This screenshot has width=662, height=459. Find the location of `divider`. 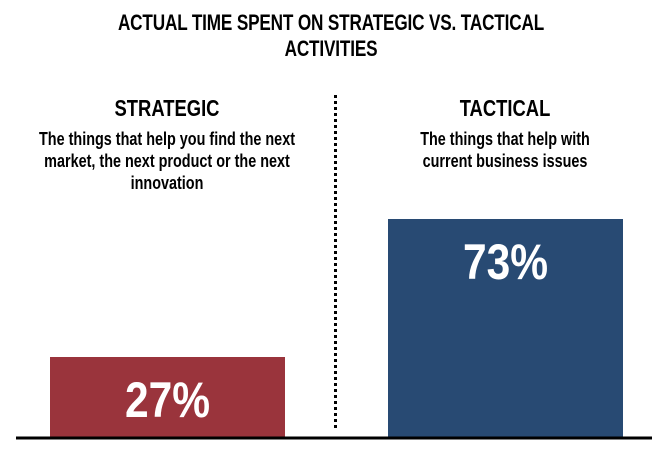

divider is located at coordinates (335, 261).